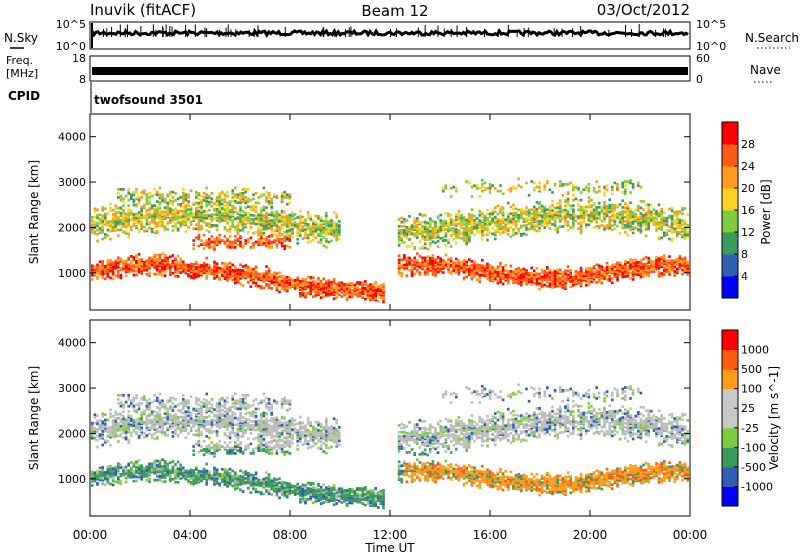  Describe the element at coordinates (748, 144) in the screenshot. I see `power-scale-tick: 28` at that location.